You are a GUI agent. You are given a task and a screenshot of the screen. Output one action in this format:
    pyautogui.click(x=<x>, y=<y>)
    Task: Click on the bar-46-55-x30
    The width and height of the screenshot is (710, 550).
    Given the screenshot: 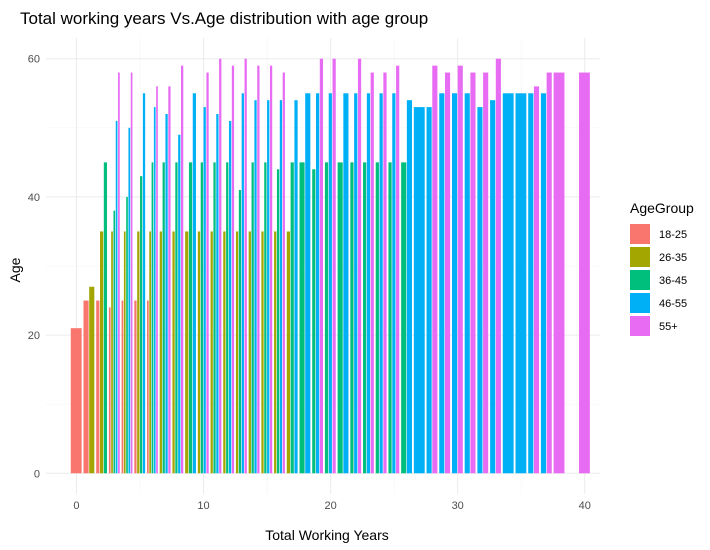 What is the action you would take?
    pyautogui.click(x=454, y=283)
    